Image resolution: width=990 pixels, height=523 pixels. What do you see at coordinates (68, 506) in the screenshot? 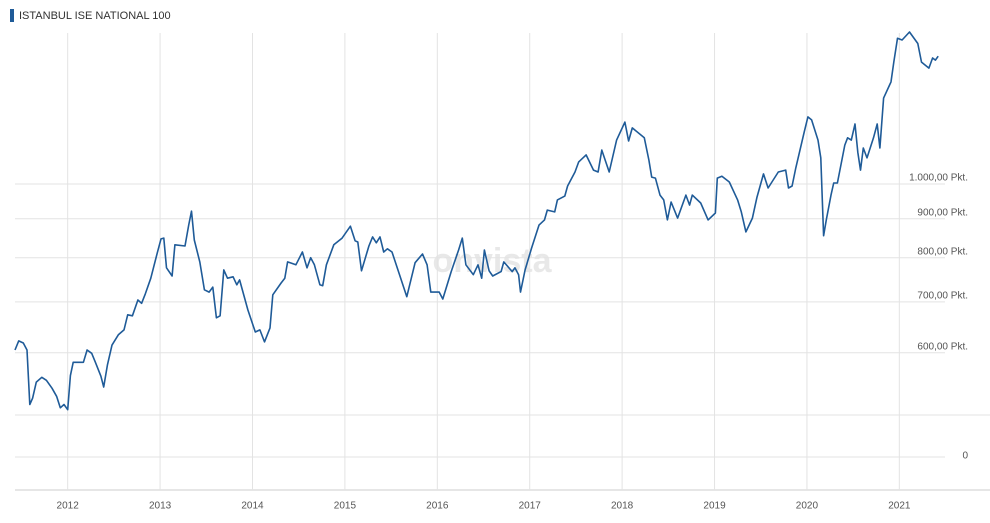
I see `x-tick-label: 2012` at bounding box center [68, 506].